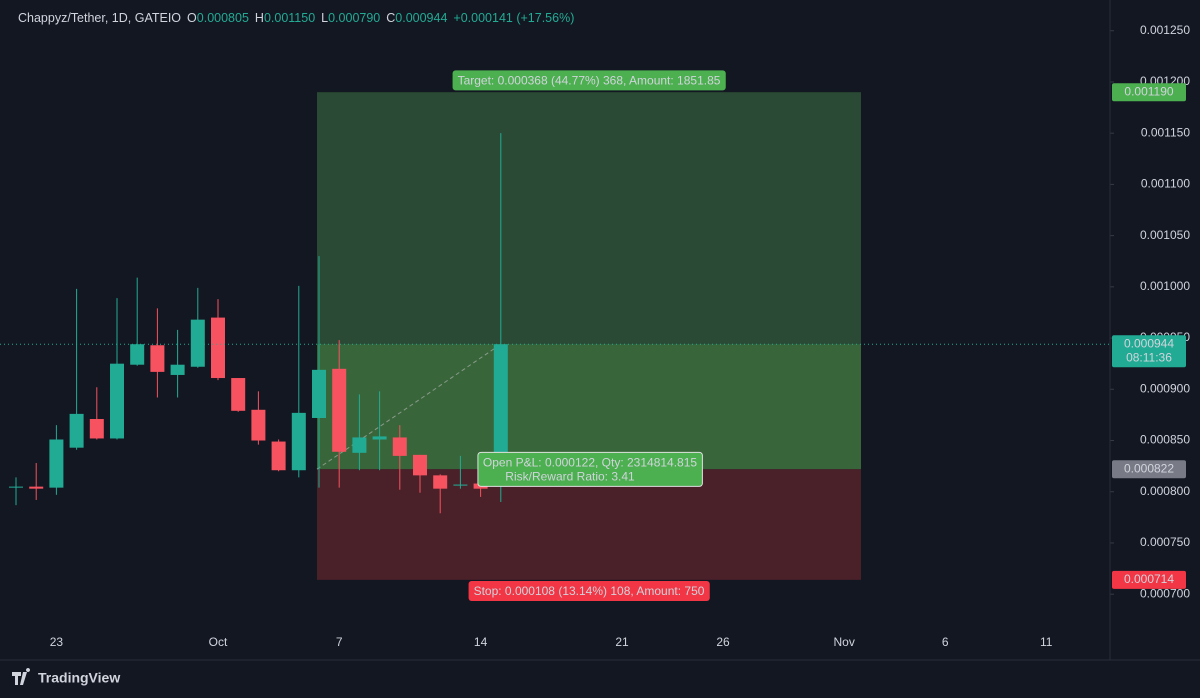 The height and width of the screenshot is (698, 1200). I want to click on y-tick-label: 0.001100, so click(1165, 184).